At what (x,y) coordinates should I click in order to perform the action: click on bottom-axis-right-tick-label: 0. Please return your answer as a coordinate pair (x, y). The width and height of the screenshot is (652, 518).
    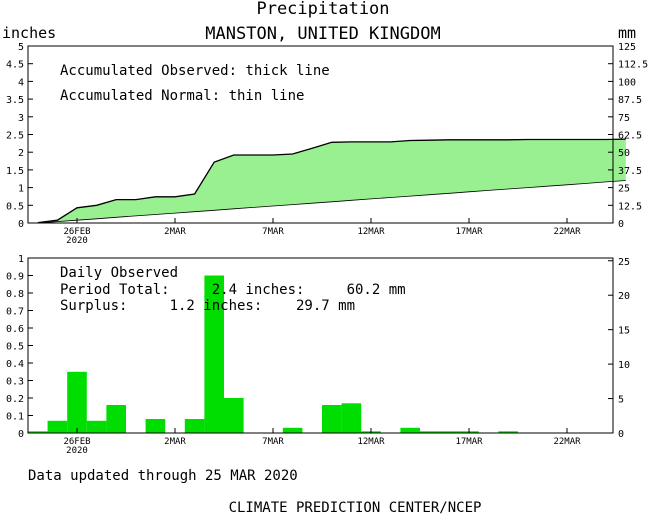
    Looking at the image, I should click on (621, 434).